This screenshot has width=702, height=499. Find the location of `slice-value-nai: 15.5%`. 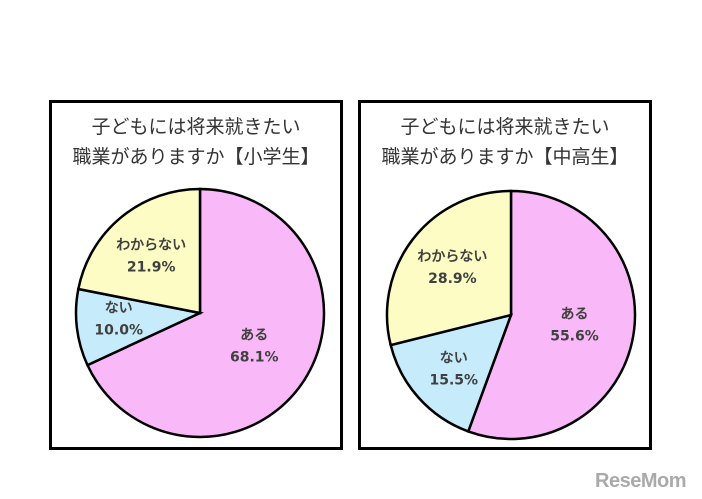

slice-value-nai: 15.5% is located at coordinates (454, 380).